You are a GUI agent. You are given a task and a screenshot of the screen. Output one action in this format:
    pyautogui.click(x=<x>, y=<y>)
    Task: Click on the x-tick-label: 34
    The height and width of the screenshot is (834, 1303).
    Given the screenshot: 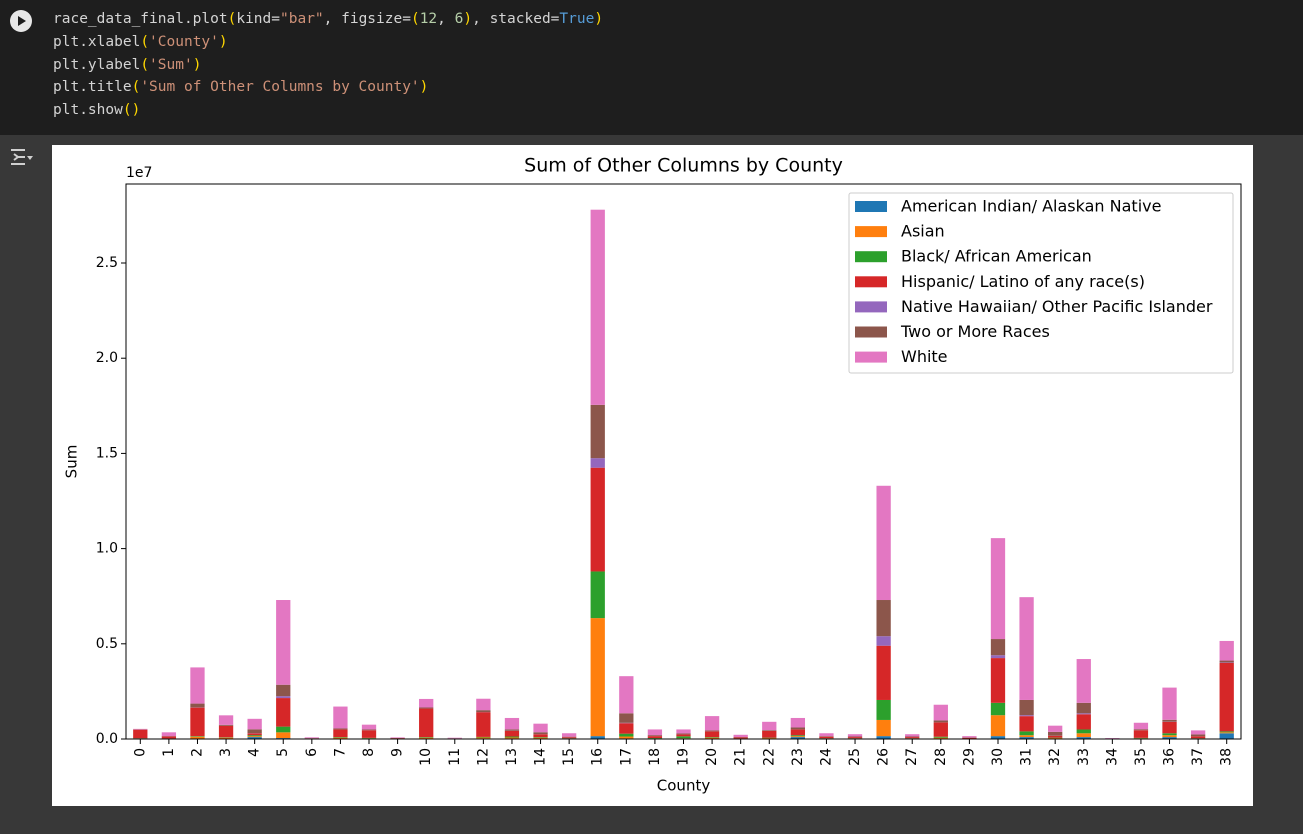 What is the action you would take?
    pyautogui.click(x=1112, y=757)
    